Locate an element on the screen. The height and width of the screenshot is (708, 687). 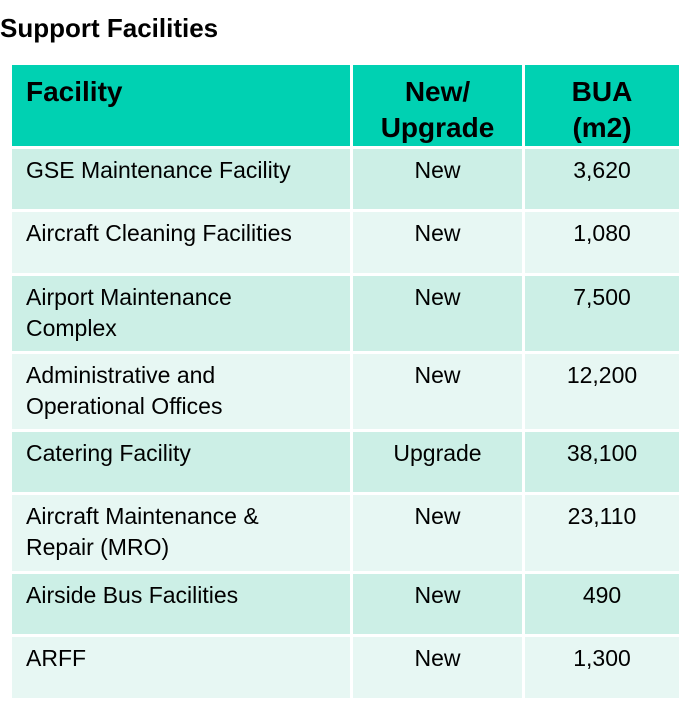
facility-name-line2: Complex is located at coordinates (71, 328).